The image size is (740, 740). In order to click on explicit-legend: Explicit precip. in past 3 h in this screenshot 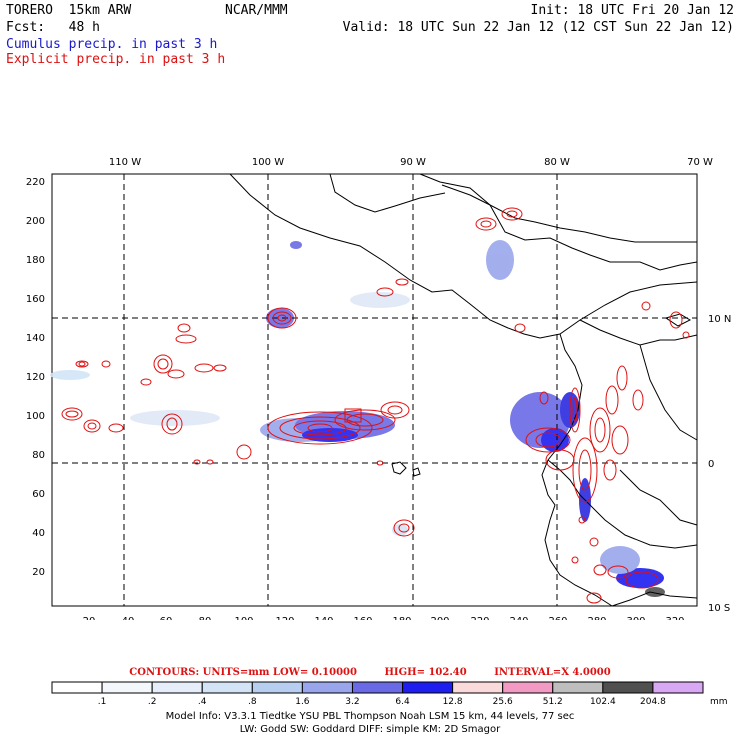, I will do `click(116, 59)`.